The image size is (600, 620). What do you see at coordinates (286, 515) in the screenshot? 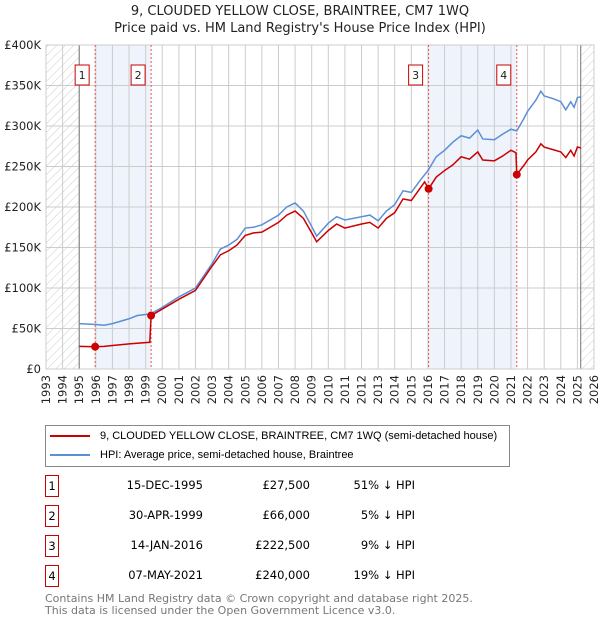
I see `price: £66,000` at bounding box center [286, 515].